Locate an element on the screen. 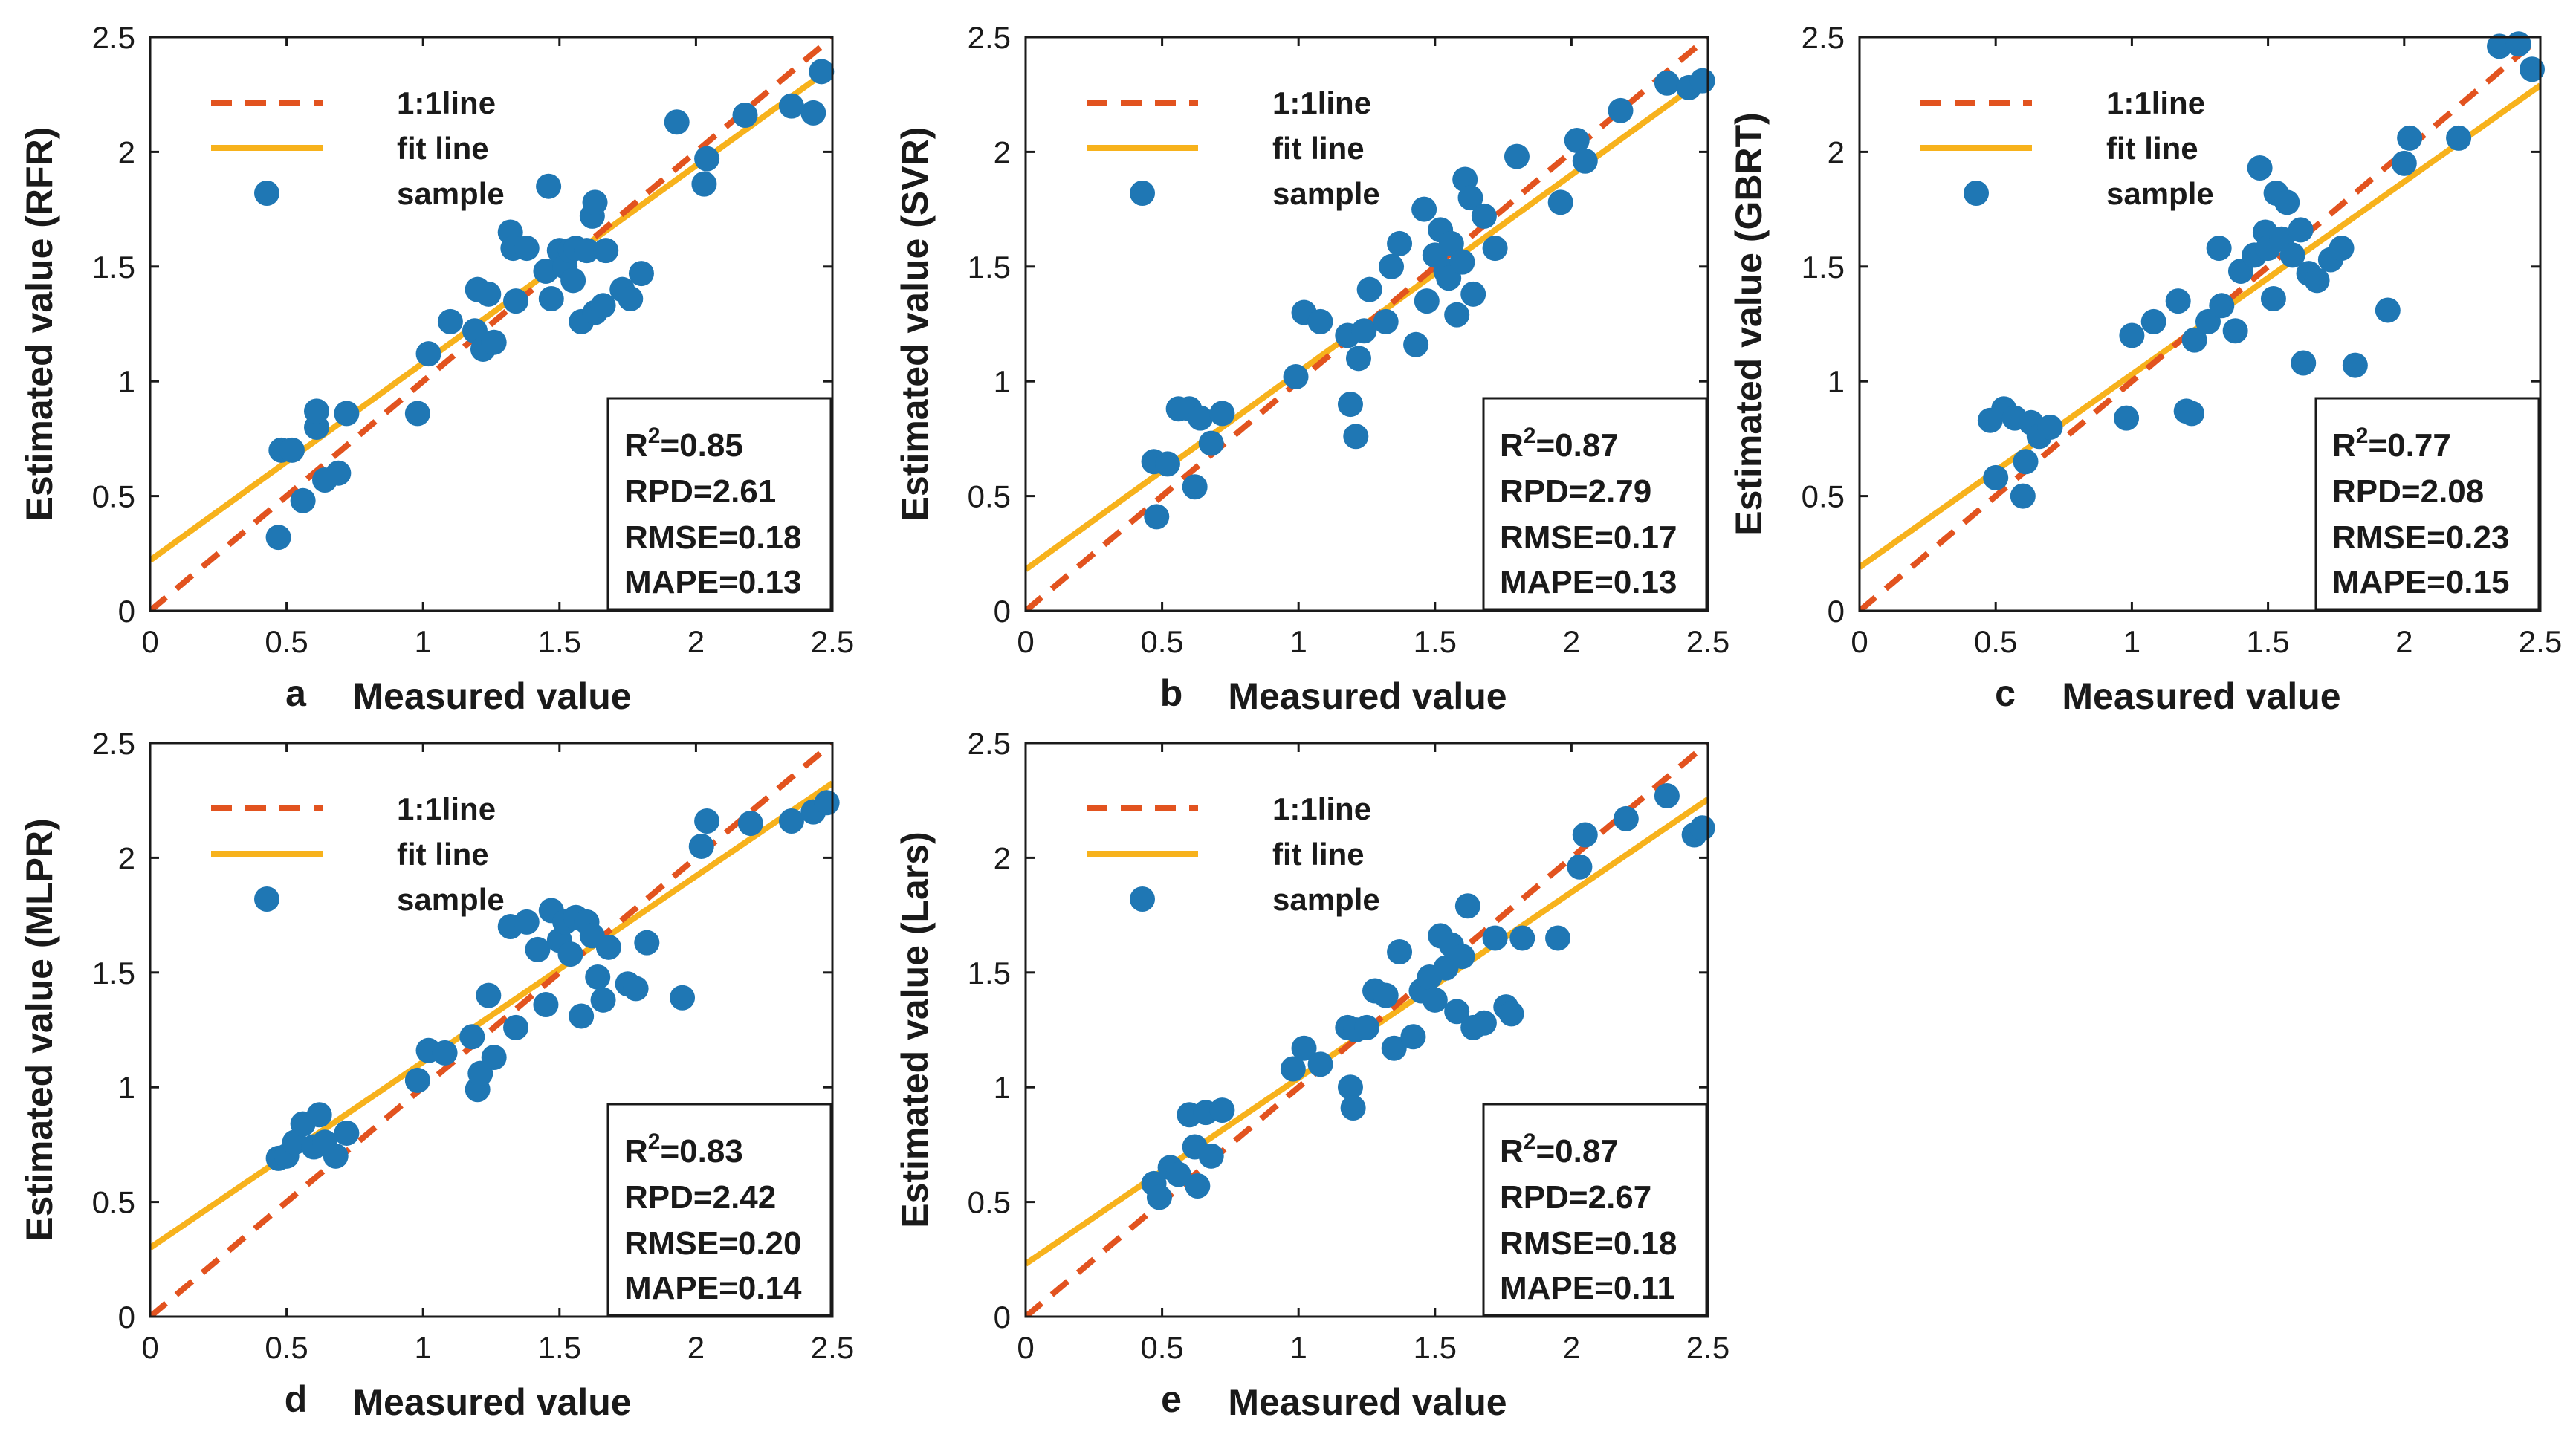  stats-box: R2=0.87 RPD=2.79 RMSE=0.17 MAPE=0.13 is located at coordinates (1595, 504).